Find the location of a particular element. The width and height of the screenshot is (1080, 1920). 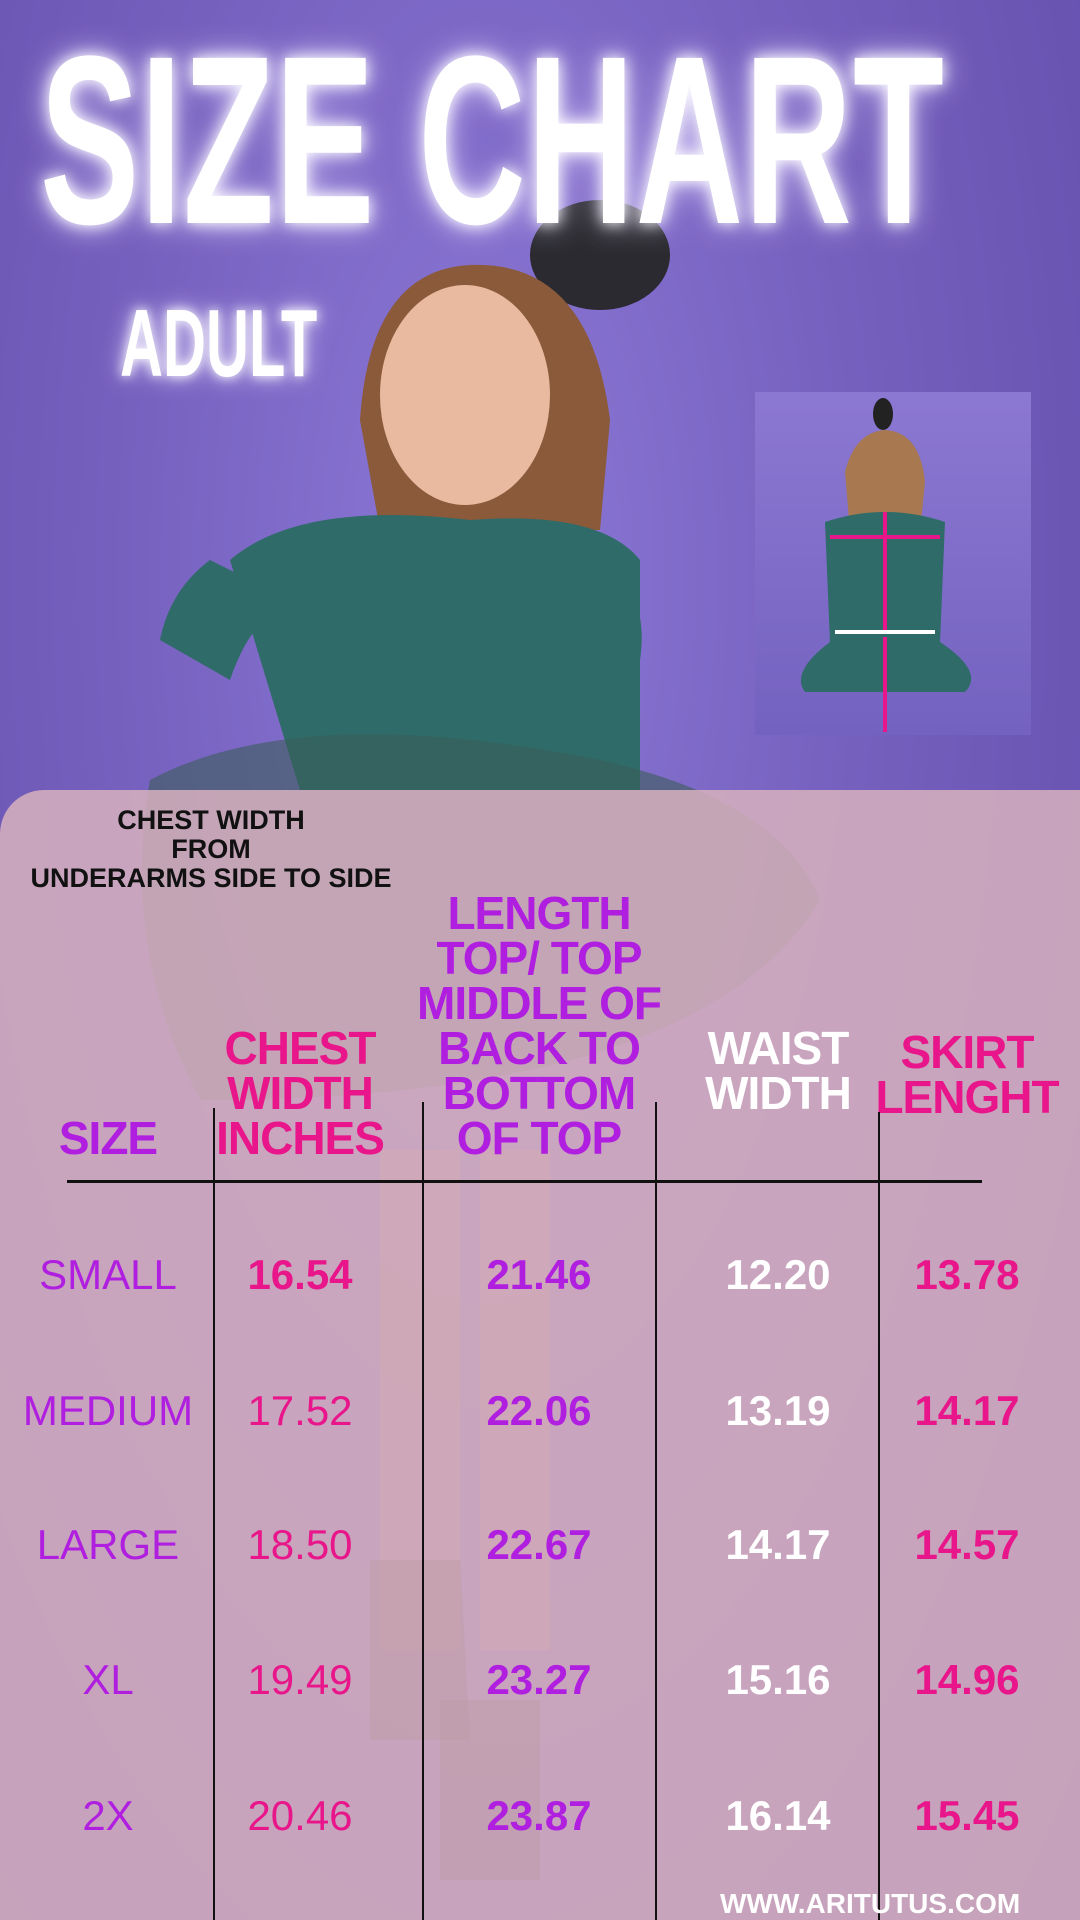

header-line: TOP/ TOP is located at coordinates (539, 958).